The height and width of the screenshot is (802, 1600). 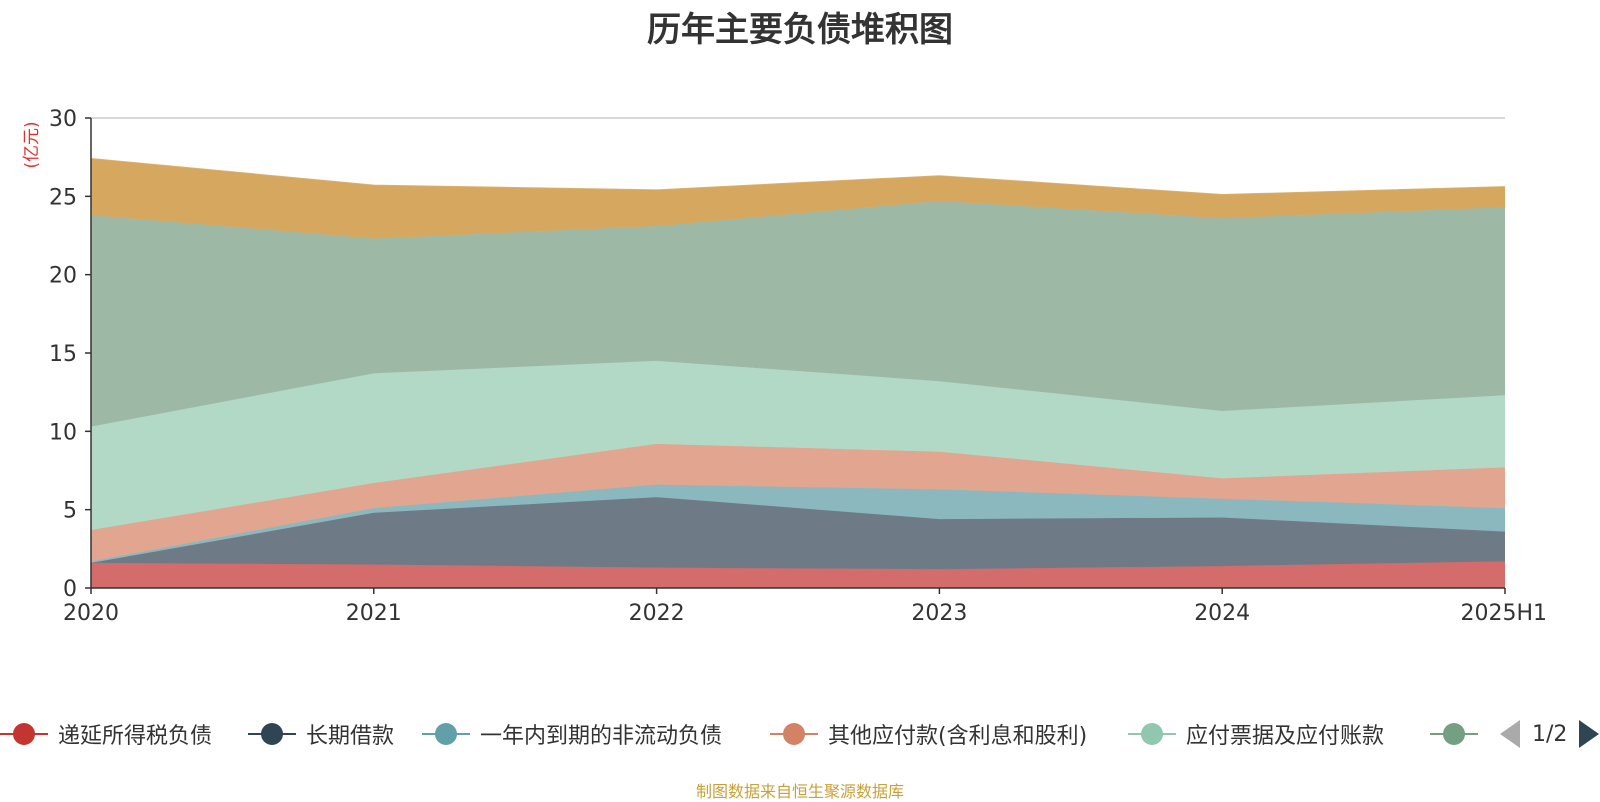 What do you see at coordinates (1589, 734) in the screenshot?
I see `next-page-icon` at bounding box center [1589, 734].